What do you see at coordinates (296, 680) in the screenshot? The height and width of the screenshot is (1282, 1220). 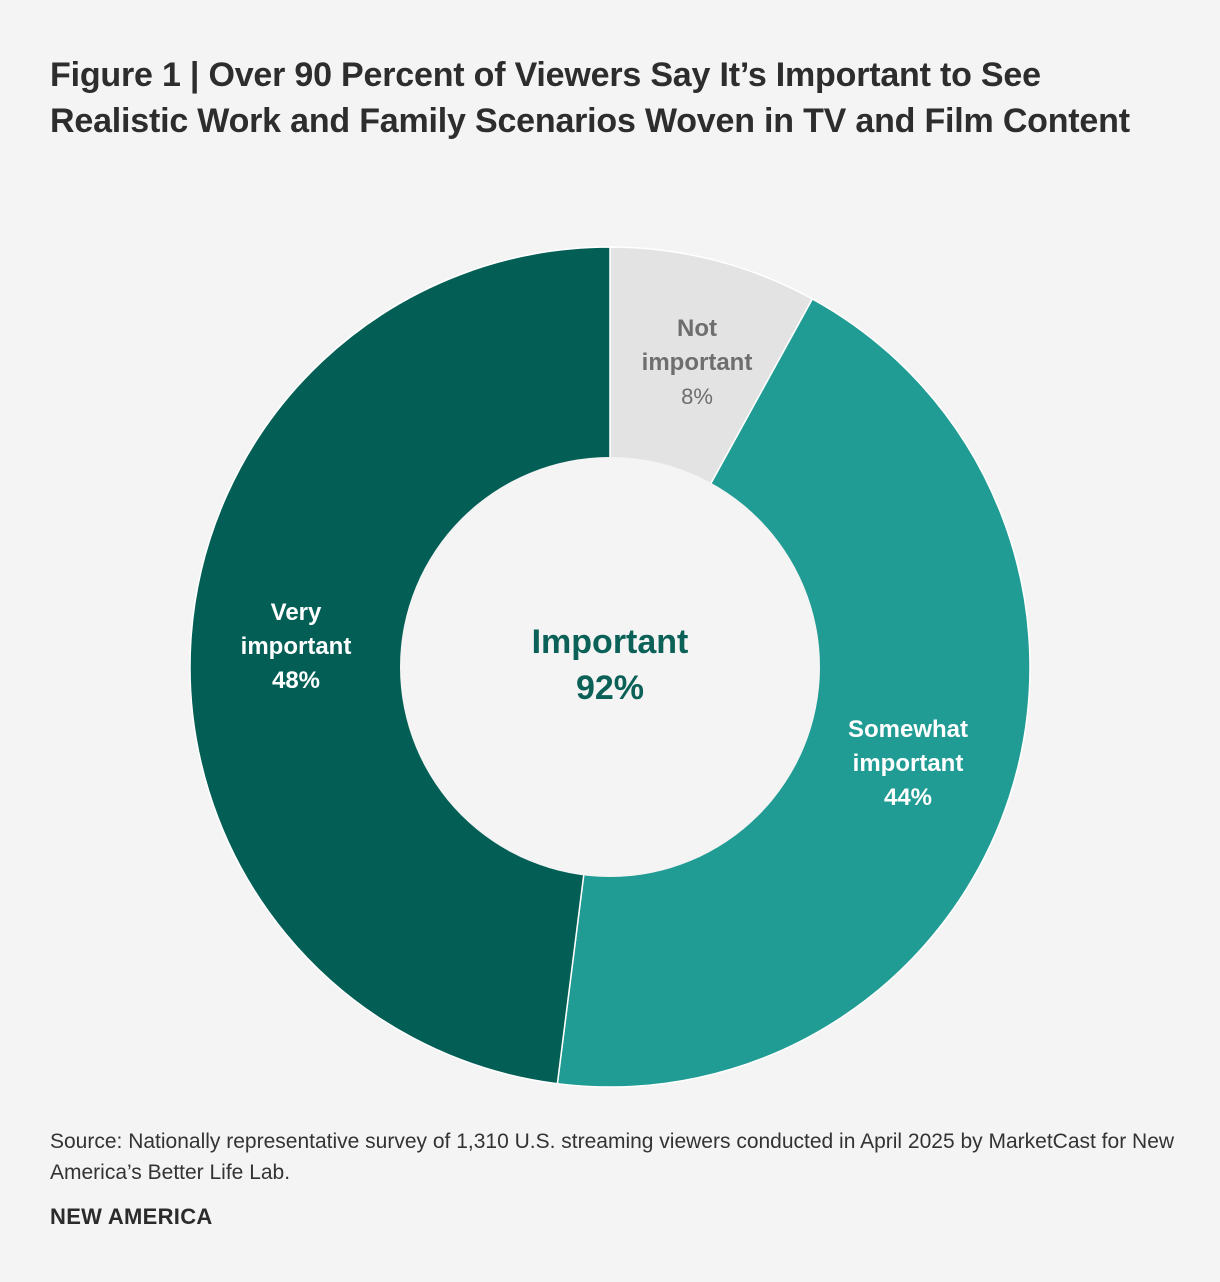 I see `slice-value-very-important: 48%` at bounding box center [296, 680].